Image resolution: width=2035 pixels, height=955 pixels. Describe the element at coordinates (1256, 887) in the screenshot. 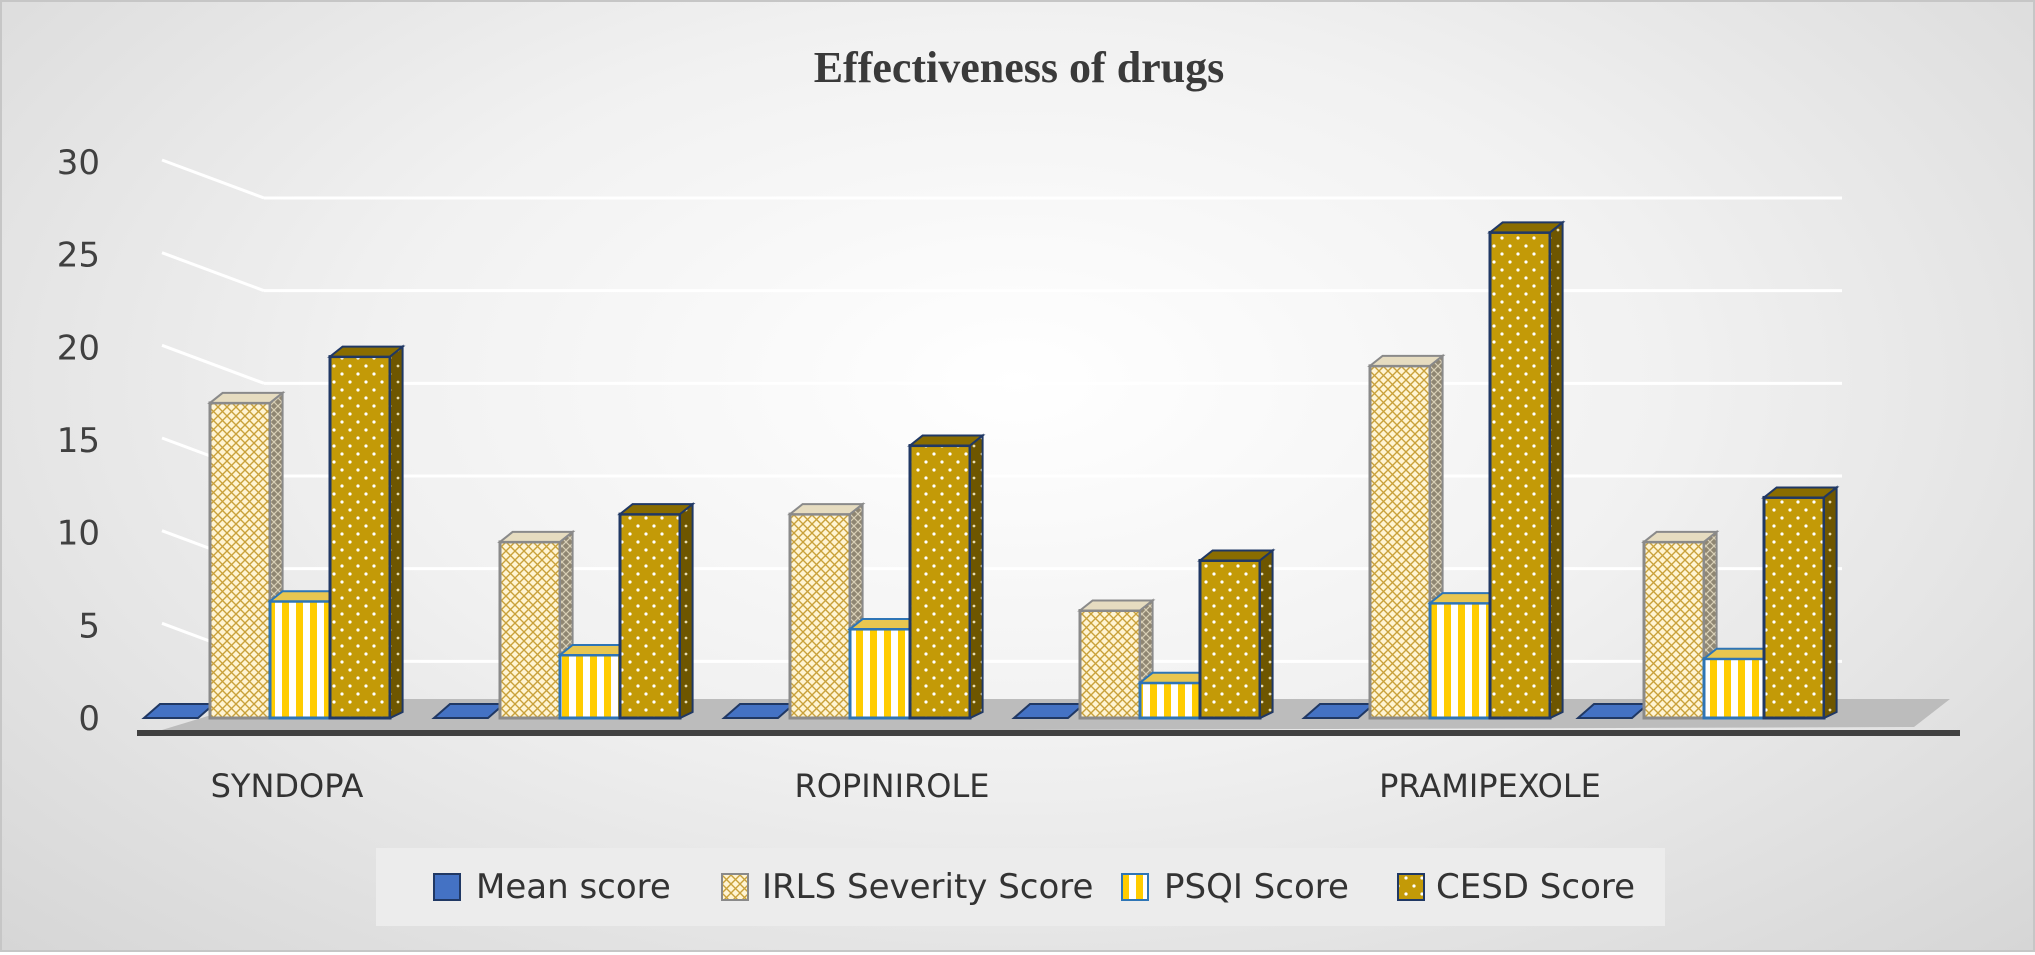

I see `legend-label-psqi: PSQI Score` at that location.